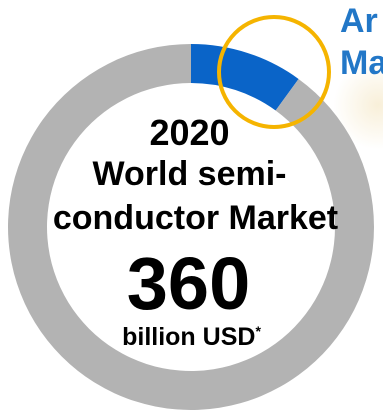 The height and width of the screenshot is (410, 383). I want to click on center-value: 360, so click(188, 283).